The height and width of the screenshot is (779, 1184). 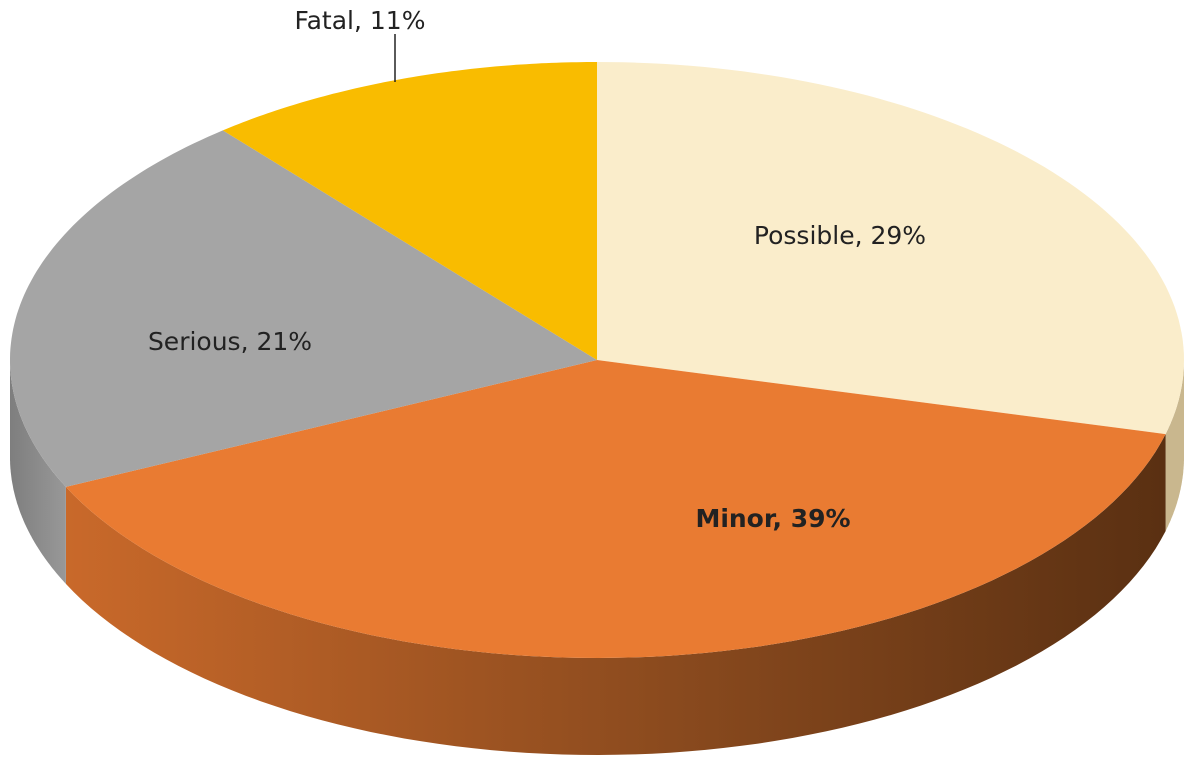 I want to click on data-label: Fatal, 11%, so click(x=360, y=20).